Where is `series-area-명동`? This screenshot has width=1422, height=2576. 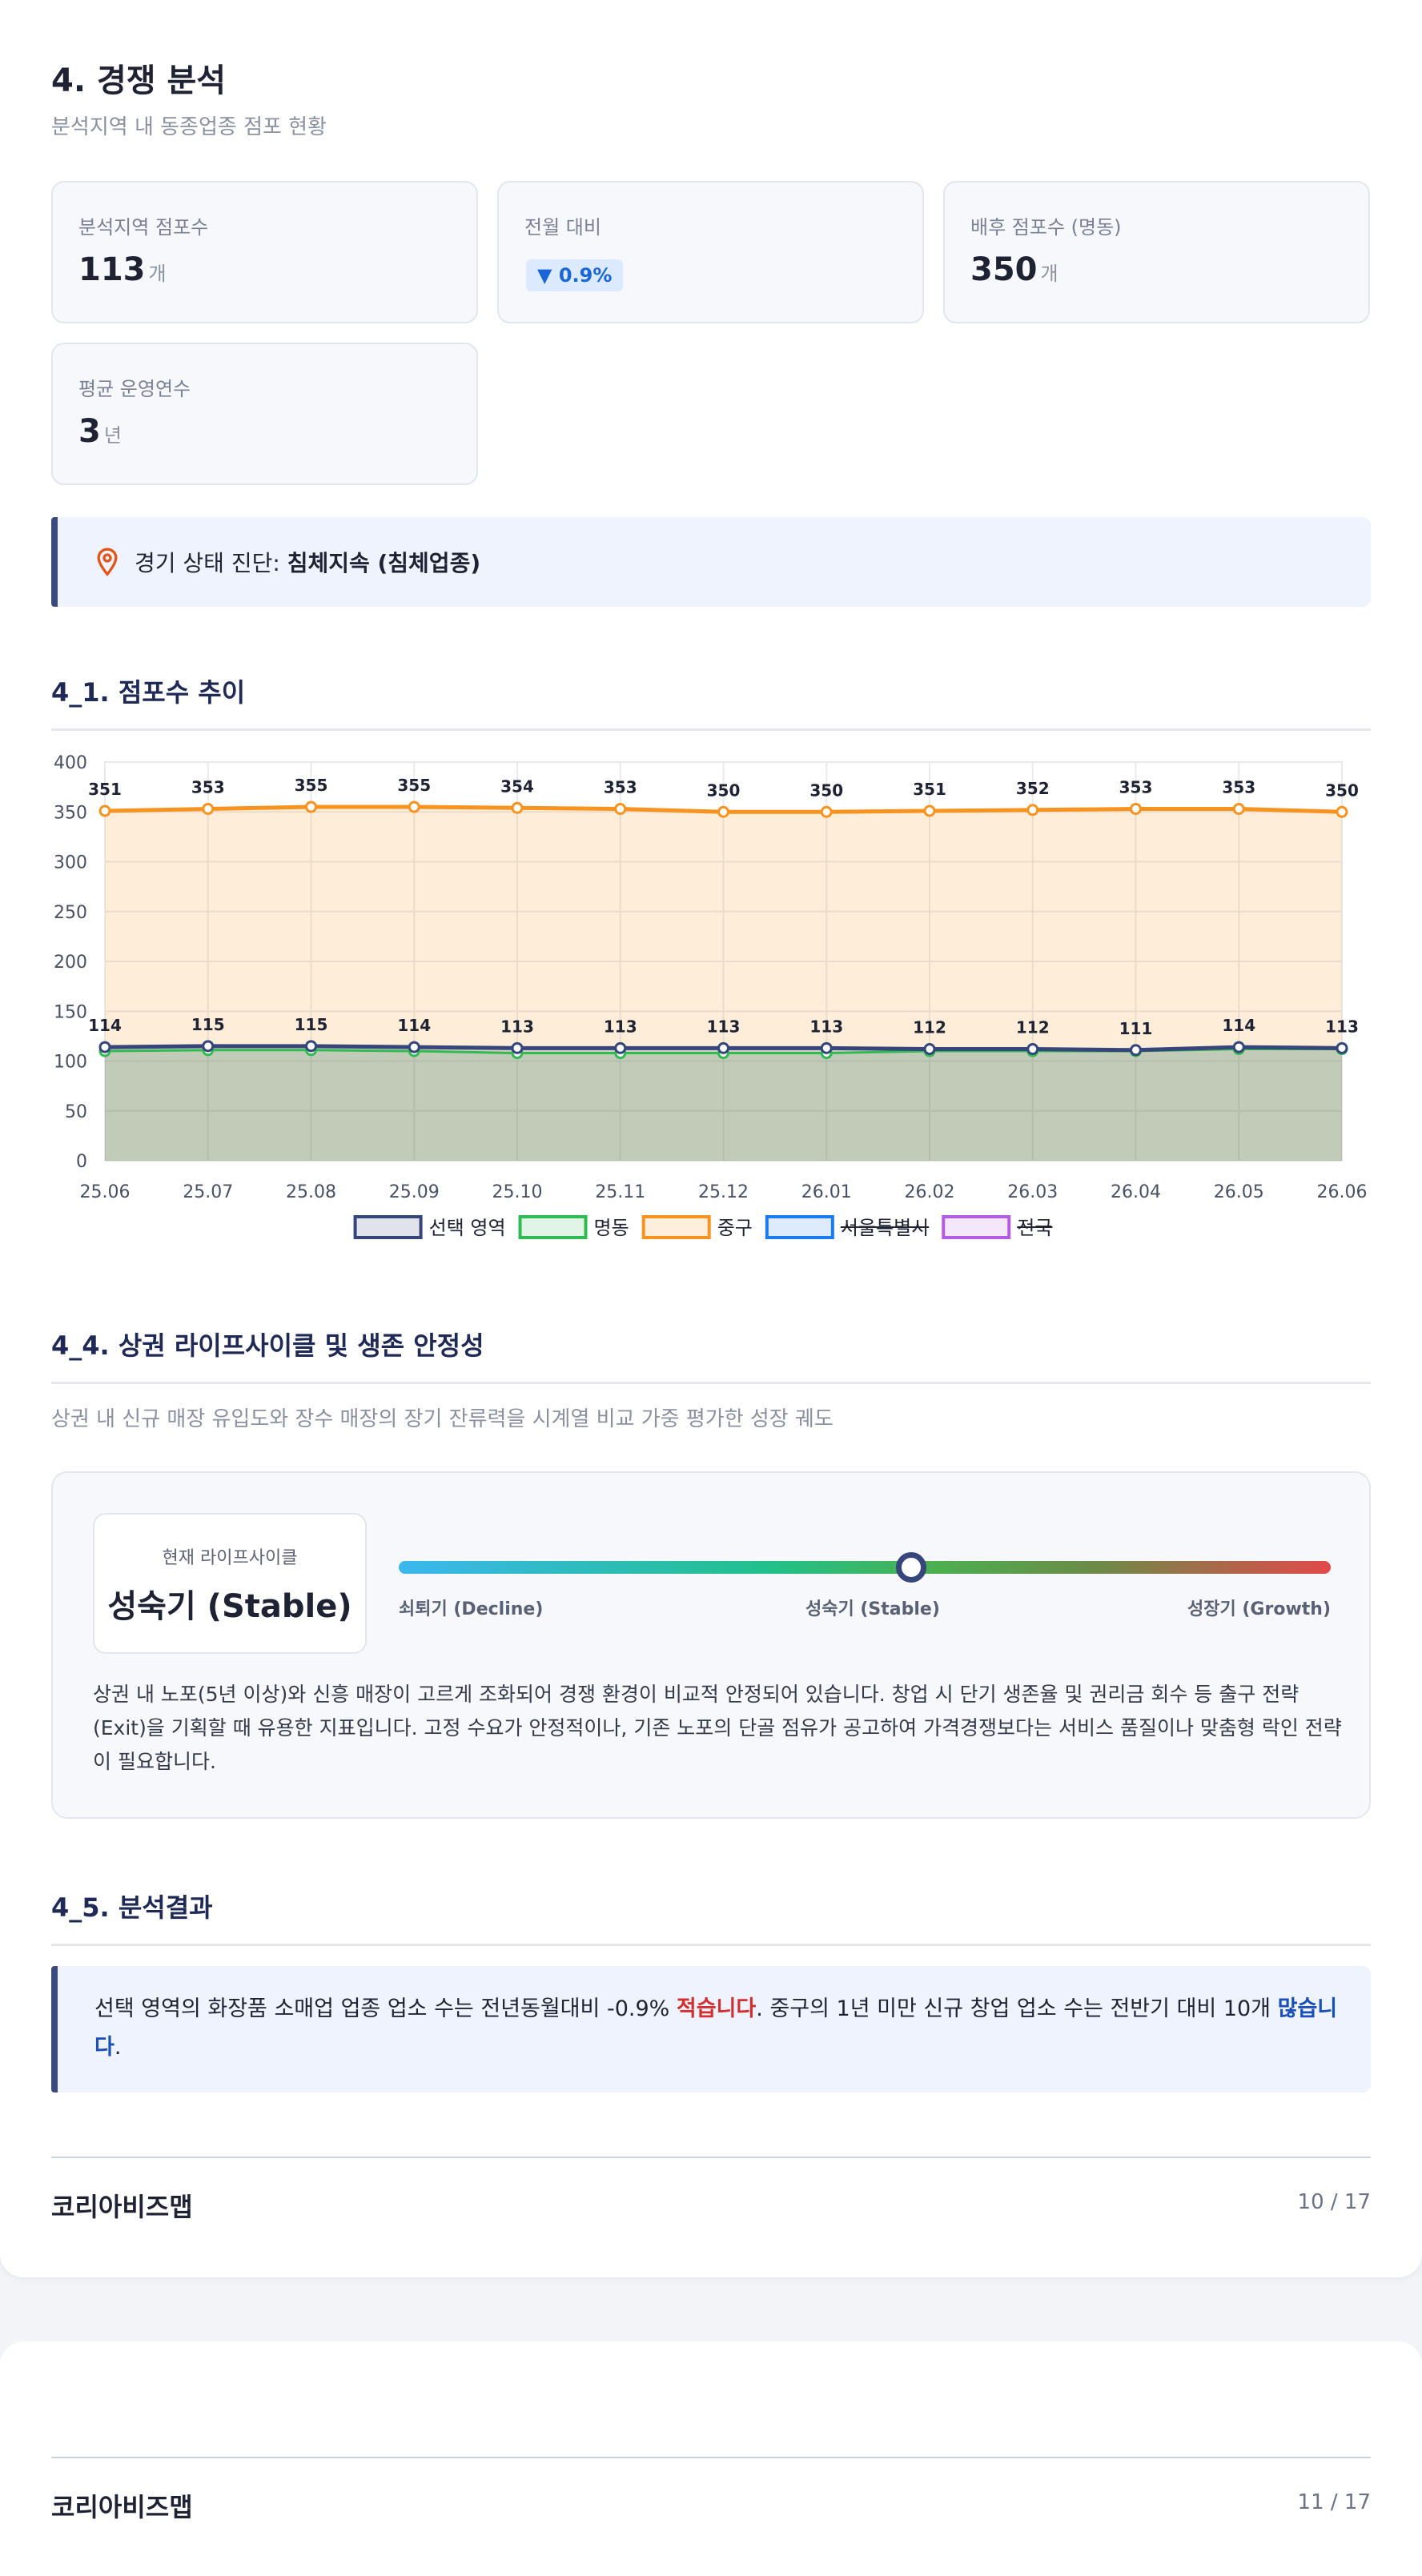
series-area-명동 is located at coordinates (724, 1105).